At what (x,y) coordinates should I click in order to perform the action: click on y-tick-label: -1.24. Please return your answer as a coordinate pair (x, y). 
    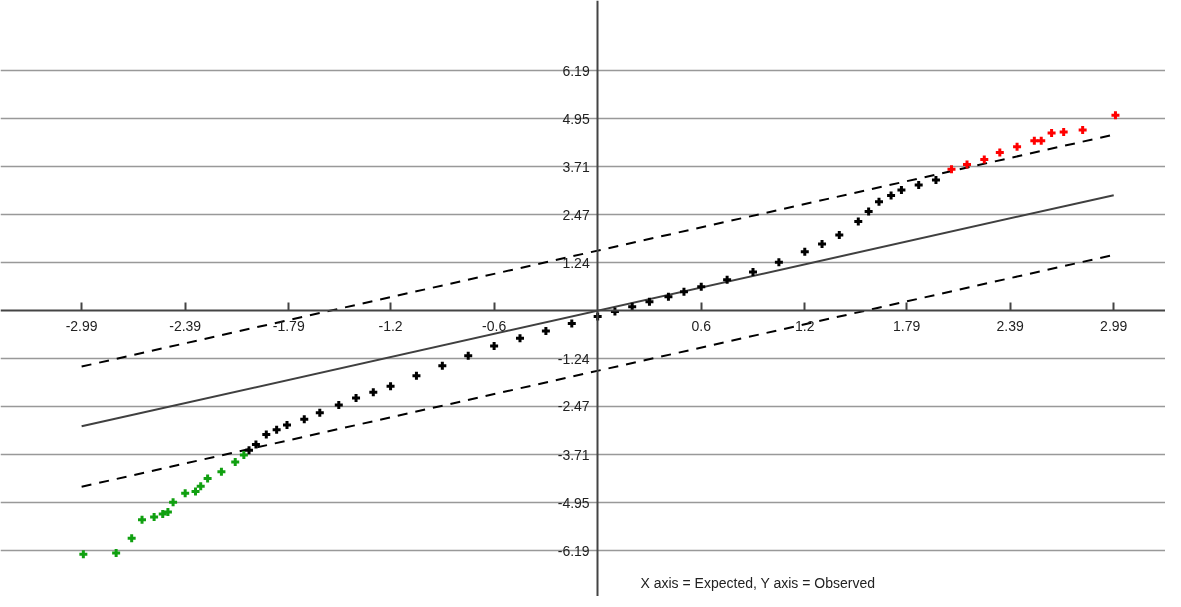
    Looking at the image, I should click on (573, 358).